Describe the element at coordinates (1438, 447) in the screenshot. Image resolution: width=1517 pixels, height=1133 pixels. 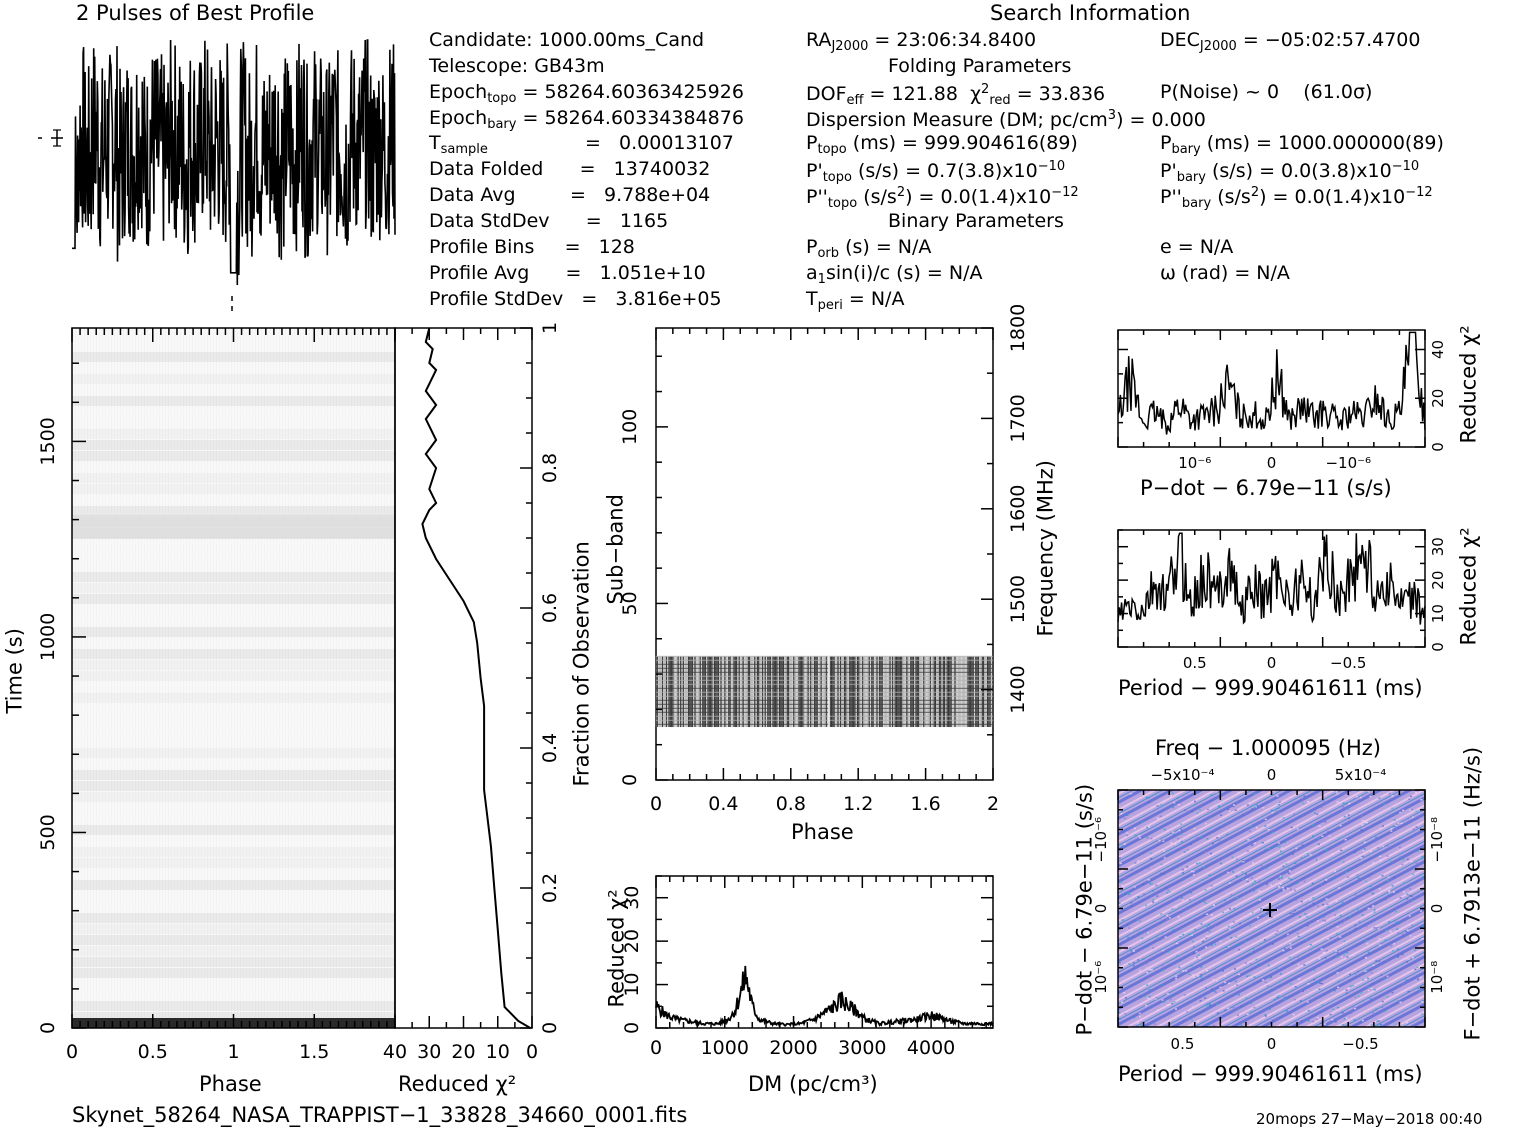
I see `pdot-ytick: 0` at that location.